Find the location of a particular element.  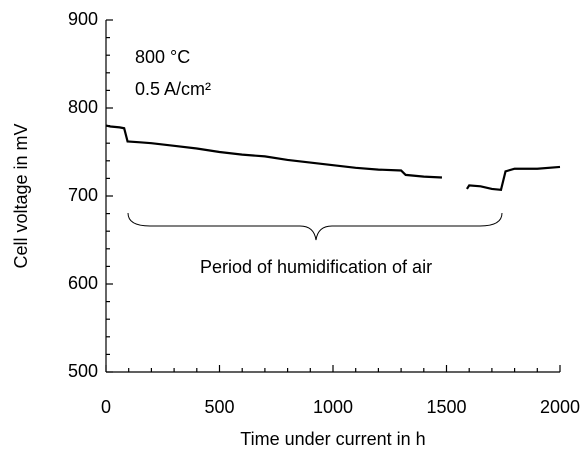

x-tick-label: 0 is located at coordinates (106, 407).